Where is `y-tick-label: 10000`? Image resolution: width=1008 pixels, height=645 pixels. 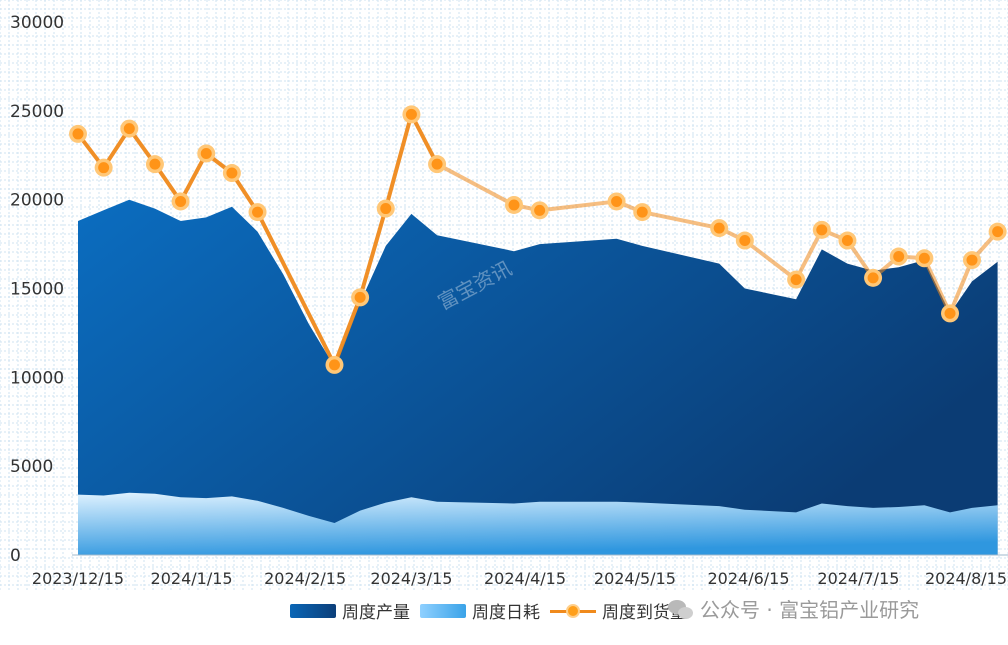 y-tick-label: 10000 is located at coordinates (37, 378).